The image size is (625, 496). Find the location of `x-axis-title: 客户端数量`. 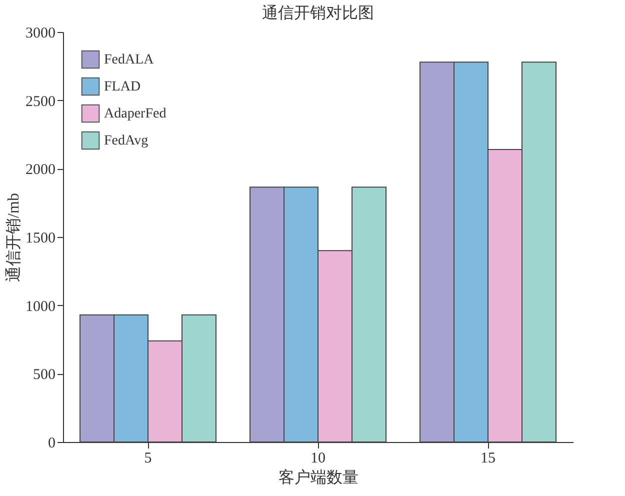

x-axis-title: 客户端数量 is located at coordinates (318, 477).